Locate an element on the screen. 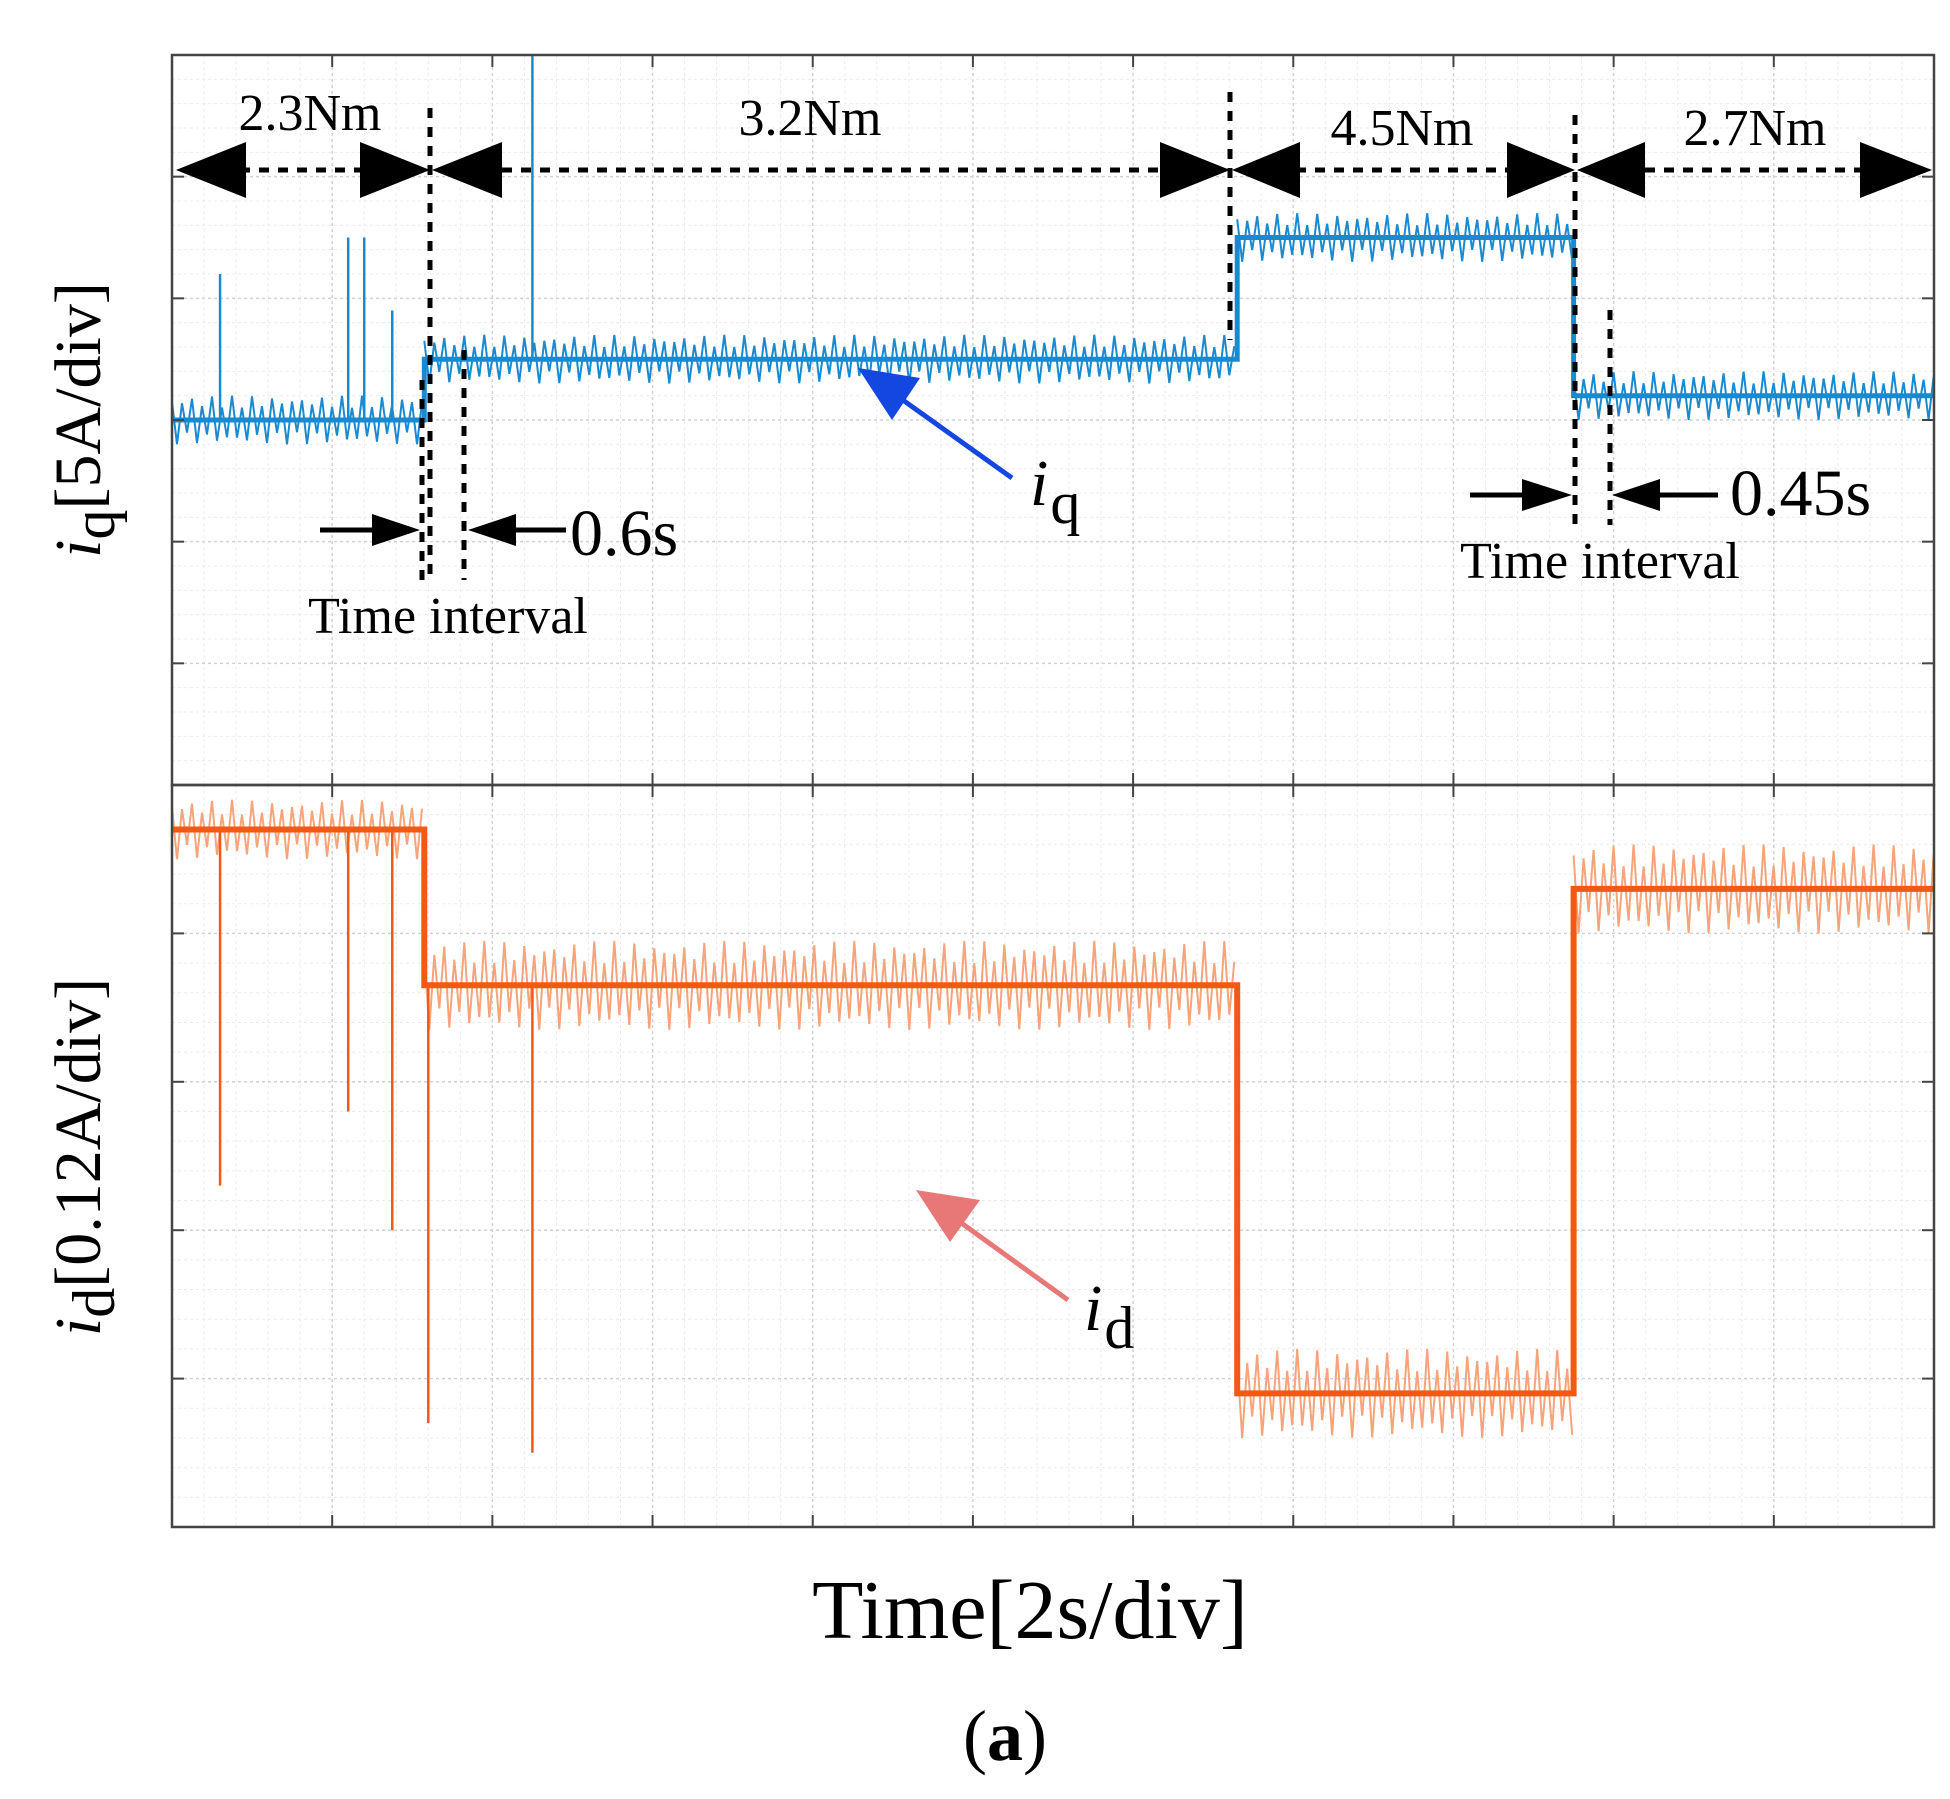  iq-axis-label: iq[5A/div] is located at coordinates (84, 420).